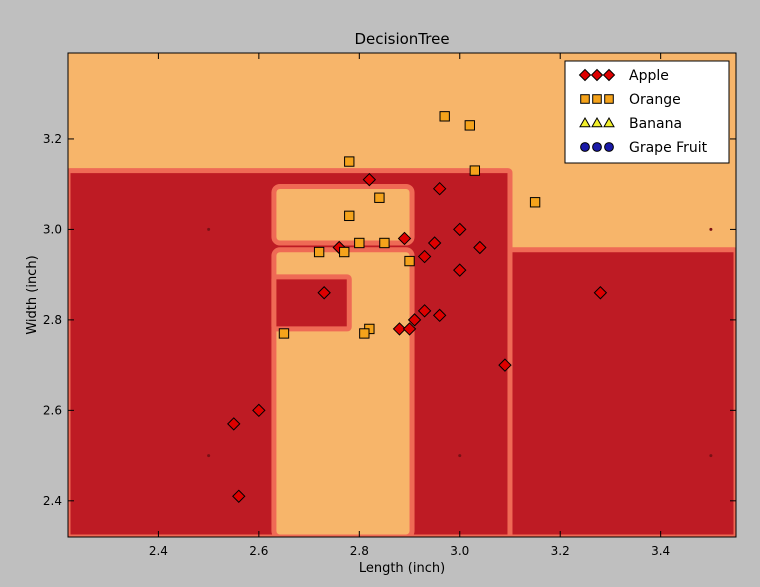 This screenshot has width=760, height=587. I want to click on chart-title: DecisionTree, so click(401, 39).